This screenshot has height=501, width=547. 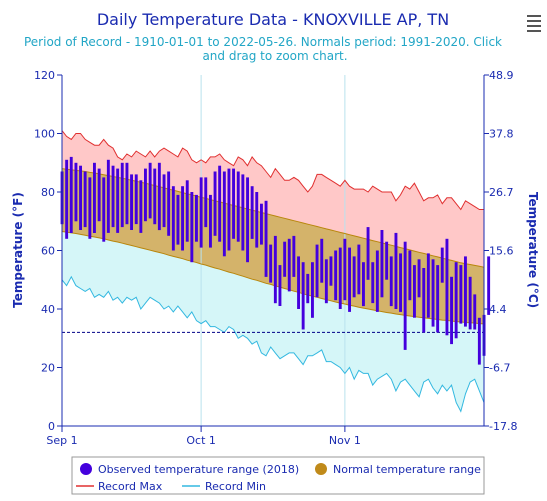 I want to click on legend-record-max-label: Record Max, so click(x=130, y=486).